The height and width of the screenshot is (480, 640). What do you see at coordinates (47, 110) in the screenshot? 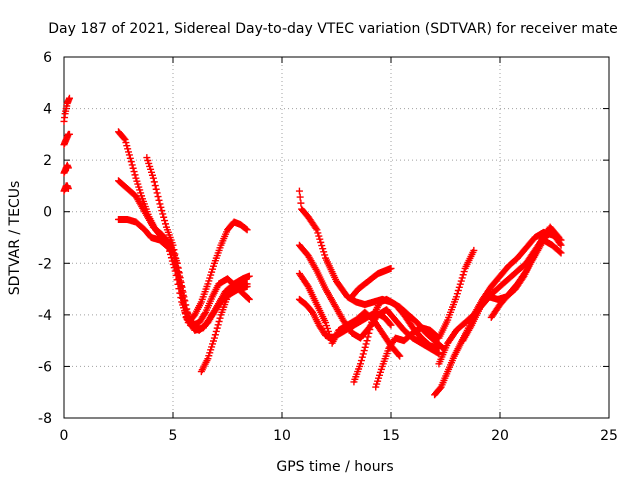
I see `y-tick-label: 4` at bounding box center [47, 110].